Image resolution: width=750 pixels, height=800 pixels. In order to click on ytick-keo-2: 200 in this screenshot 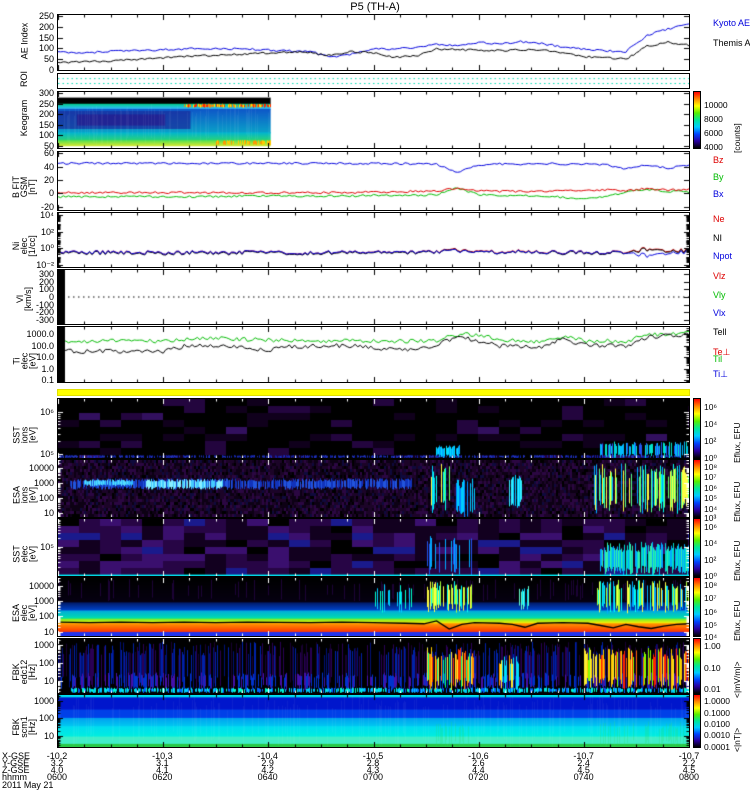, I will do `click(46, 114)`.